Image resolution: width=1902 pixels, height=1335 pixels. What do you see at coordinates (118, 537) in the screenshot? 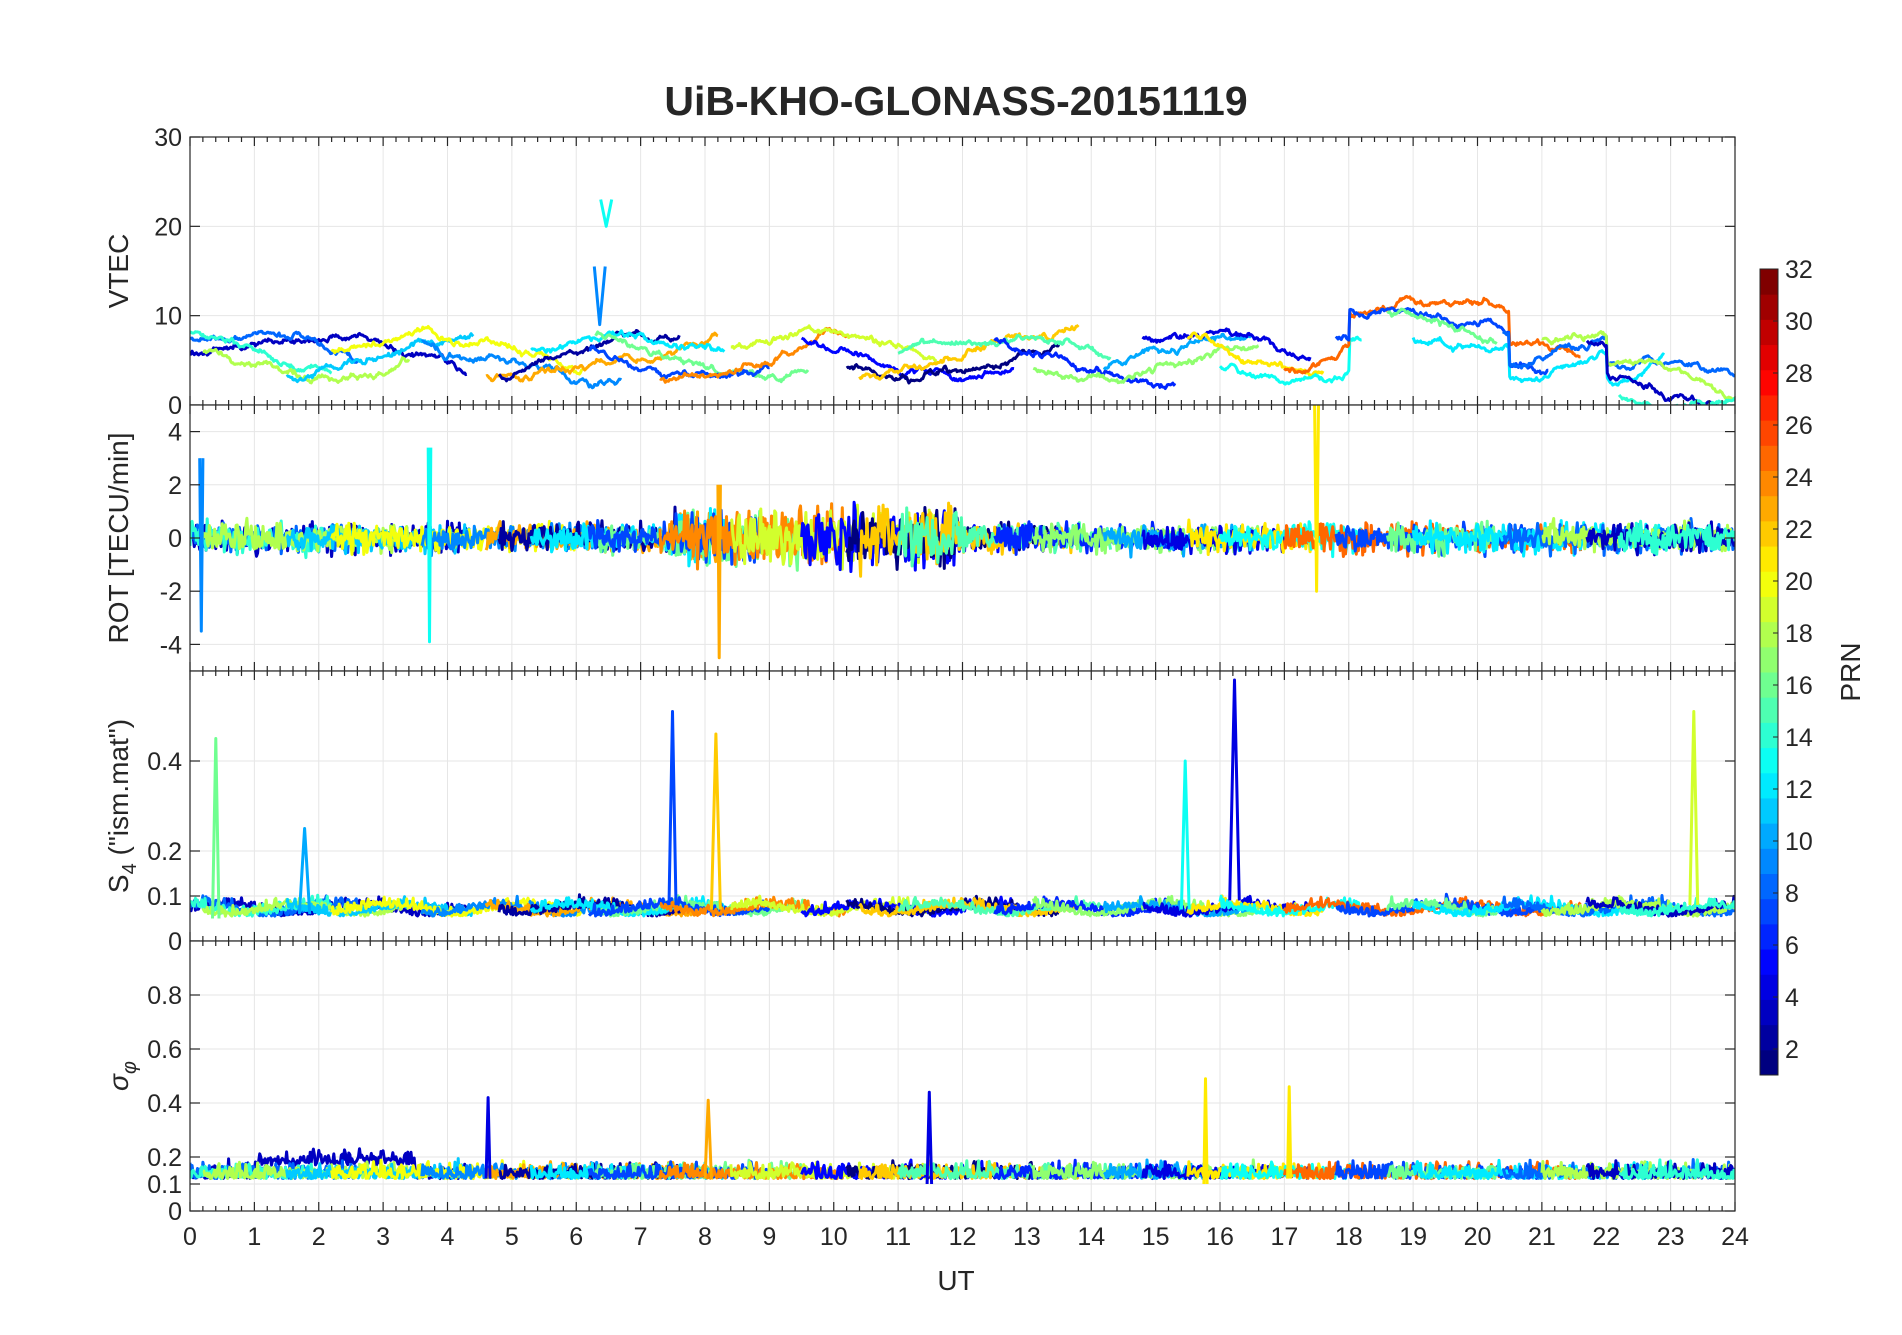
I see `y-axis-label: ROT [TECU/min]` at bounding box center [118, 537].